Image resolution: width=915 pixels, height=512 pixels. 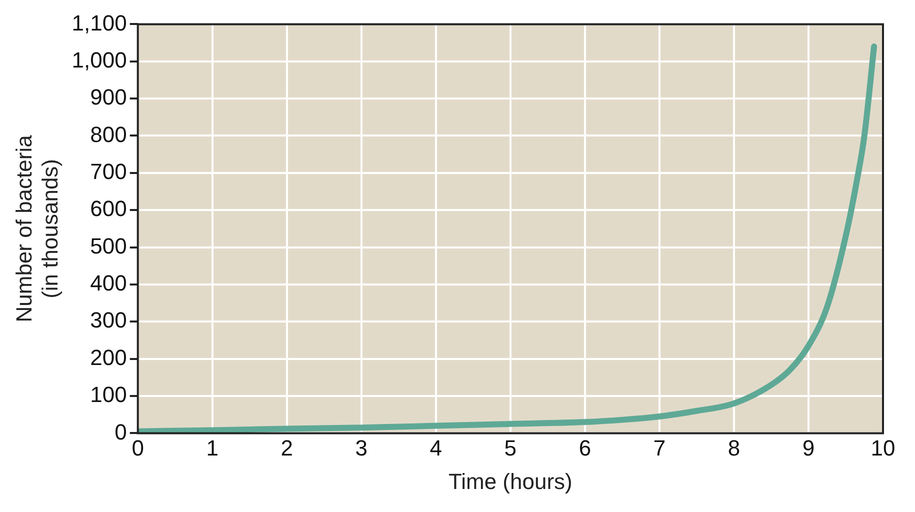 I want to click on x-tick-label: 3, so click(x=361, y=447).